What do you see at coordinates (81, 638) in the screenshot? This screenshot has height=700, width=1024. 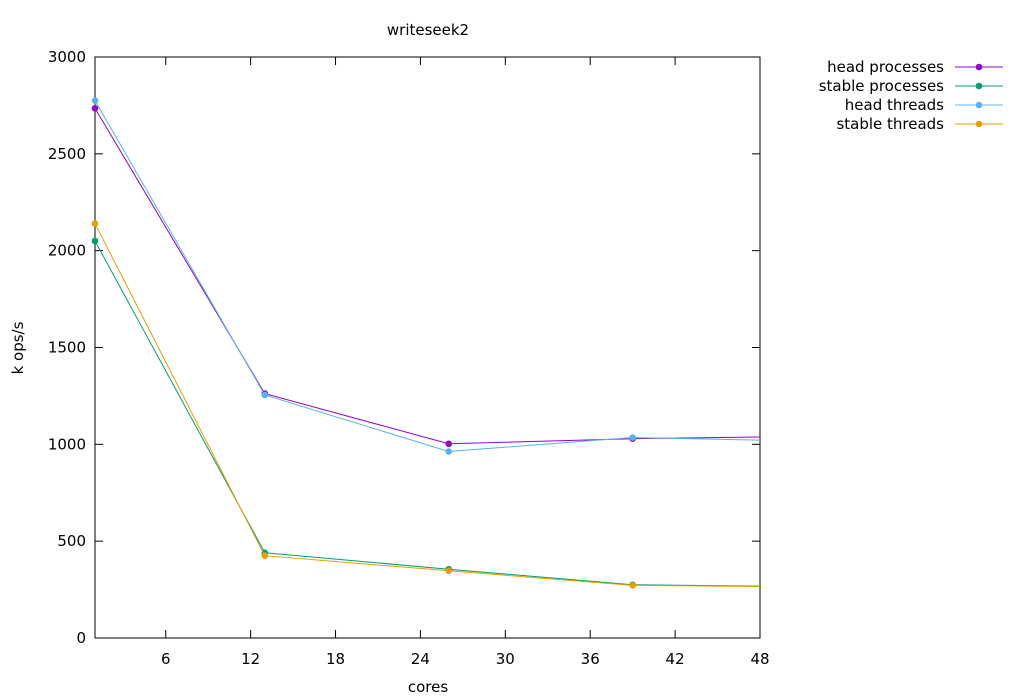 I see `y-tick-label: 0` at bounding box center [81, 638].